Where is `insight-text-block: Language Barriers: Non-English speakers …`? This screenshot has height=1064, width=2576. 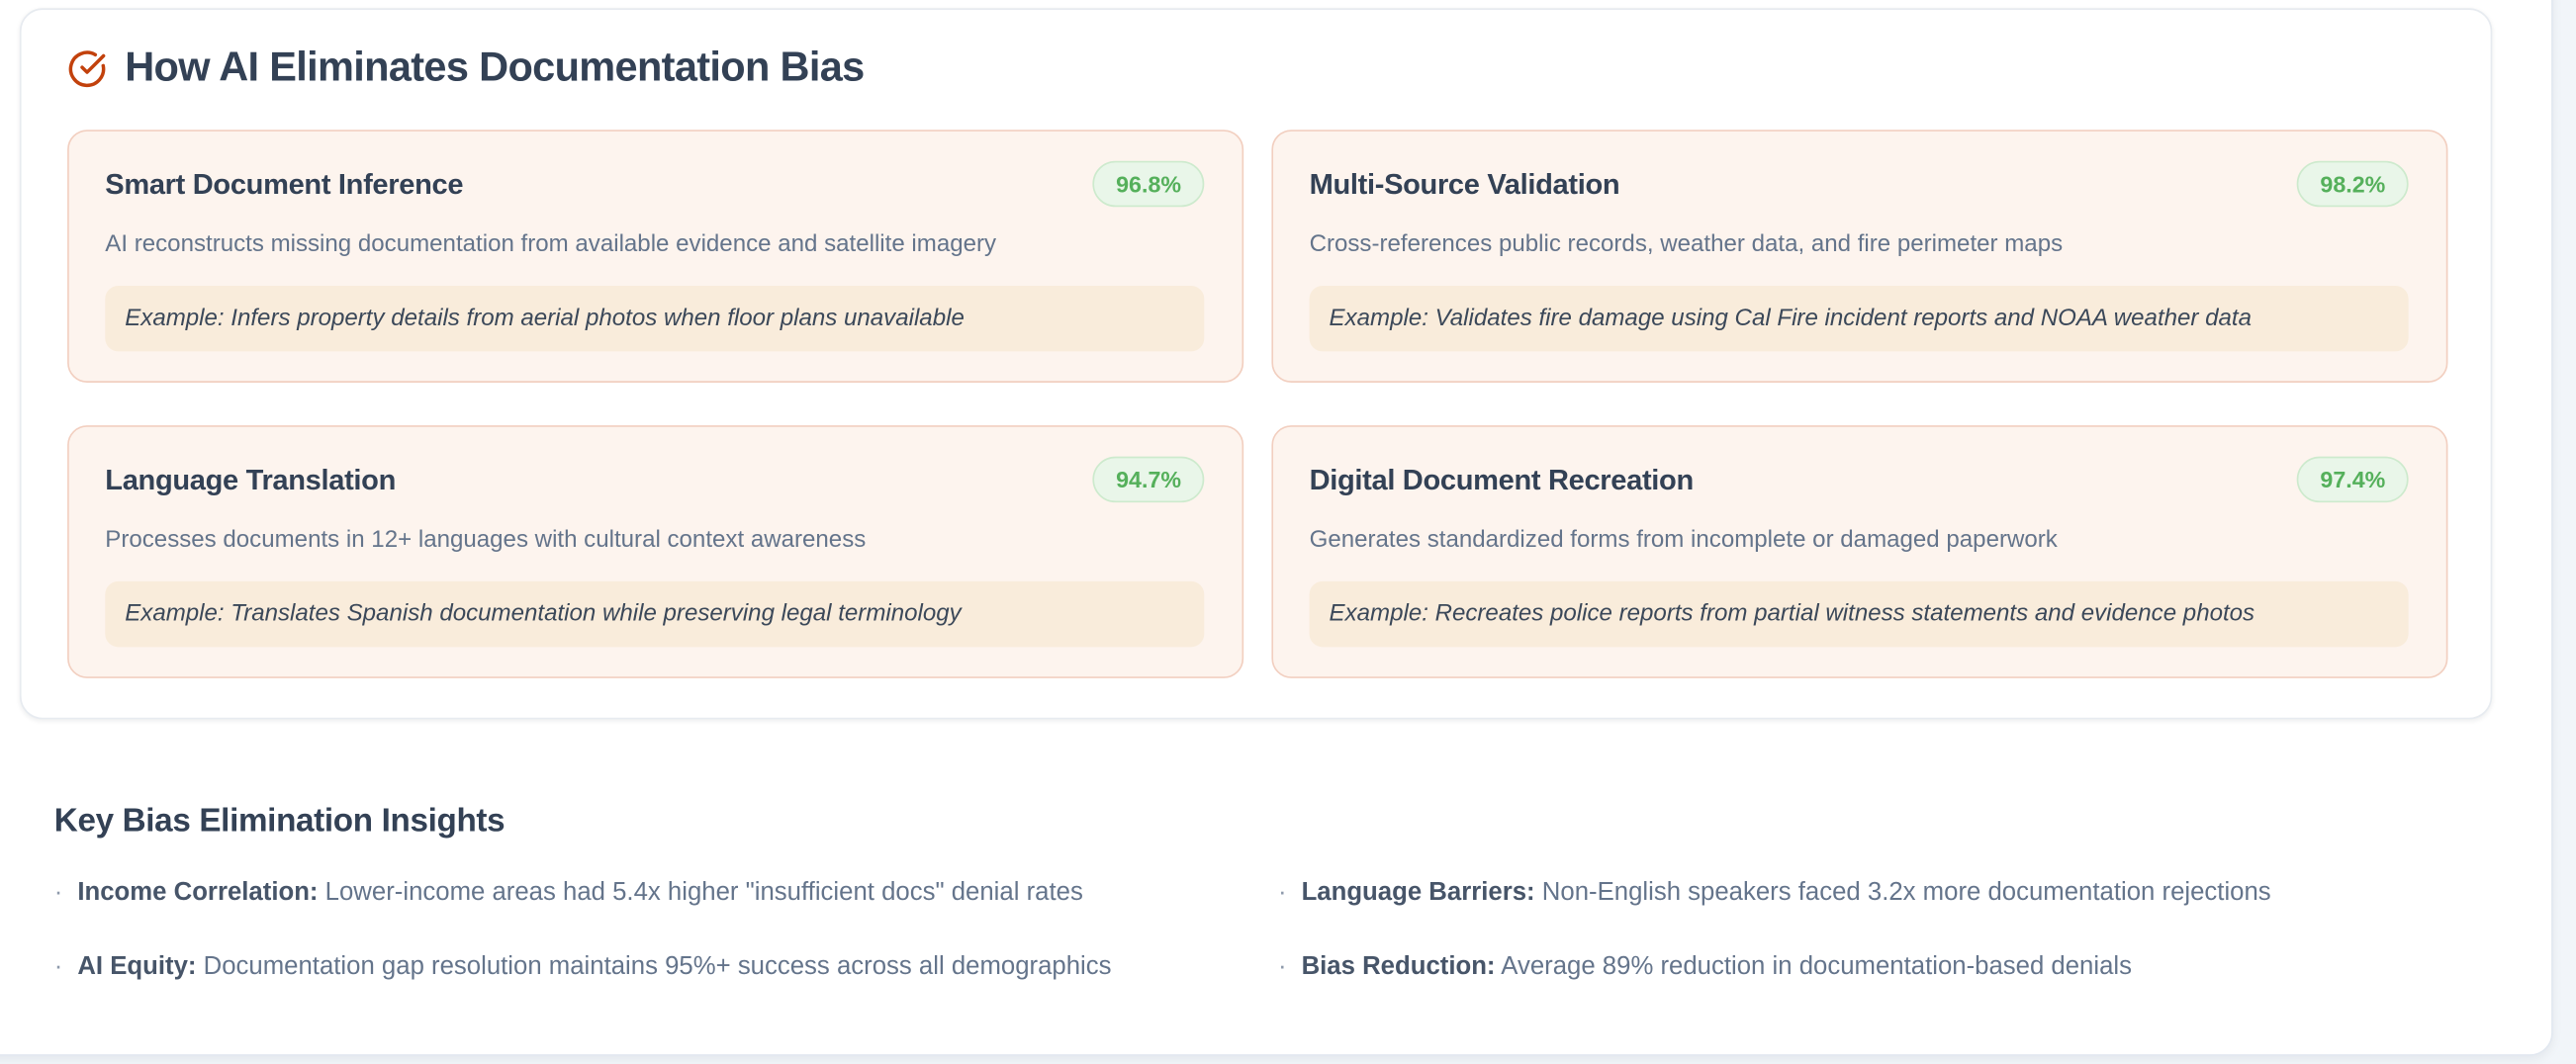 insight-text-block: Language Barriers: Non-English speakers … is located at coordinates (1787, 893).